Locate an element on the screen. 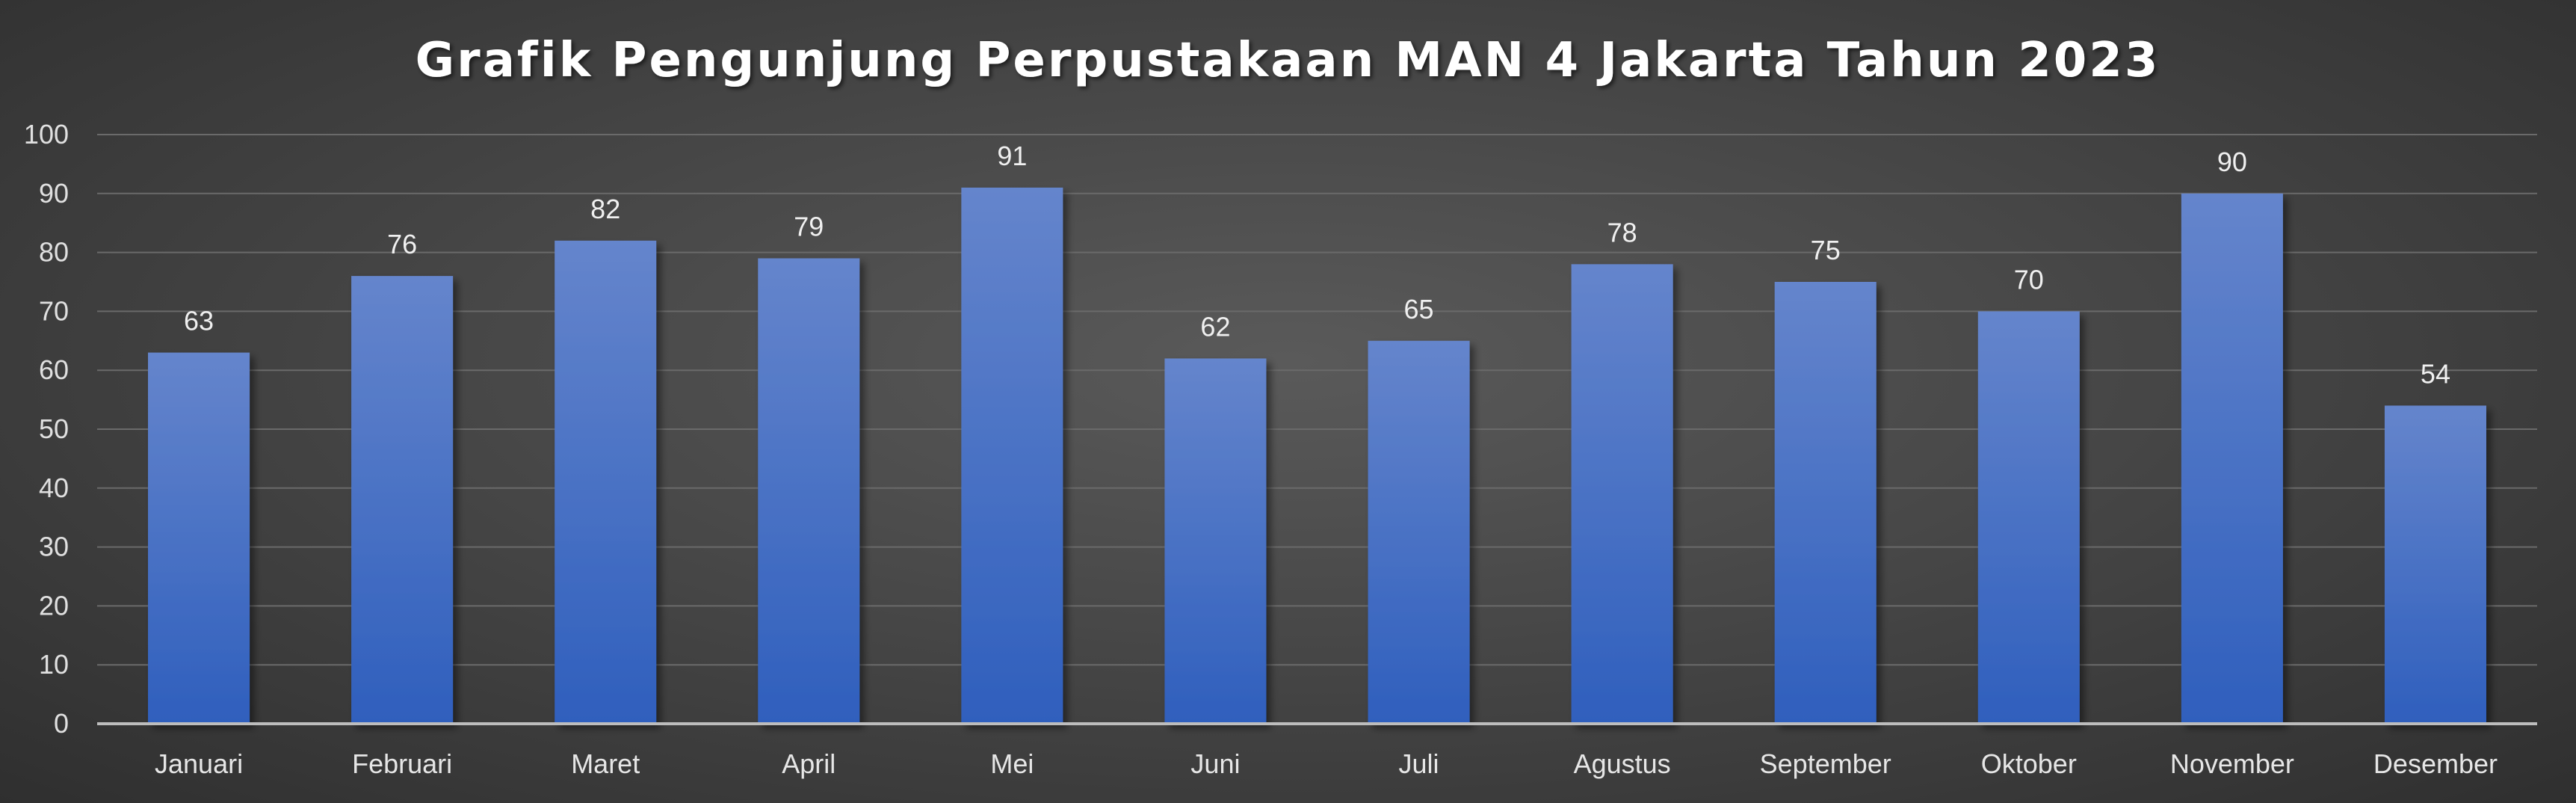 The height and width of the screenshot is (803, 2576). data-label-september: 75 is located at coordinates (1826, 250).